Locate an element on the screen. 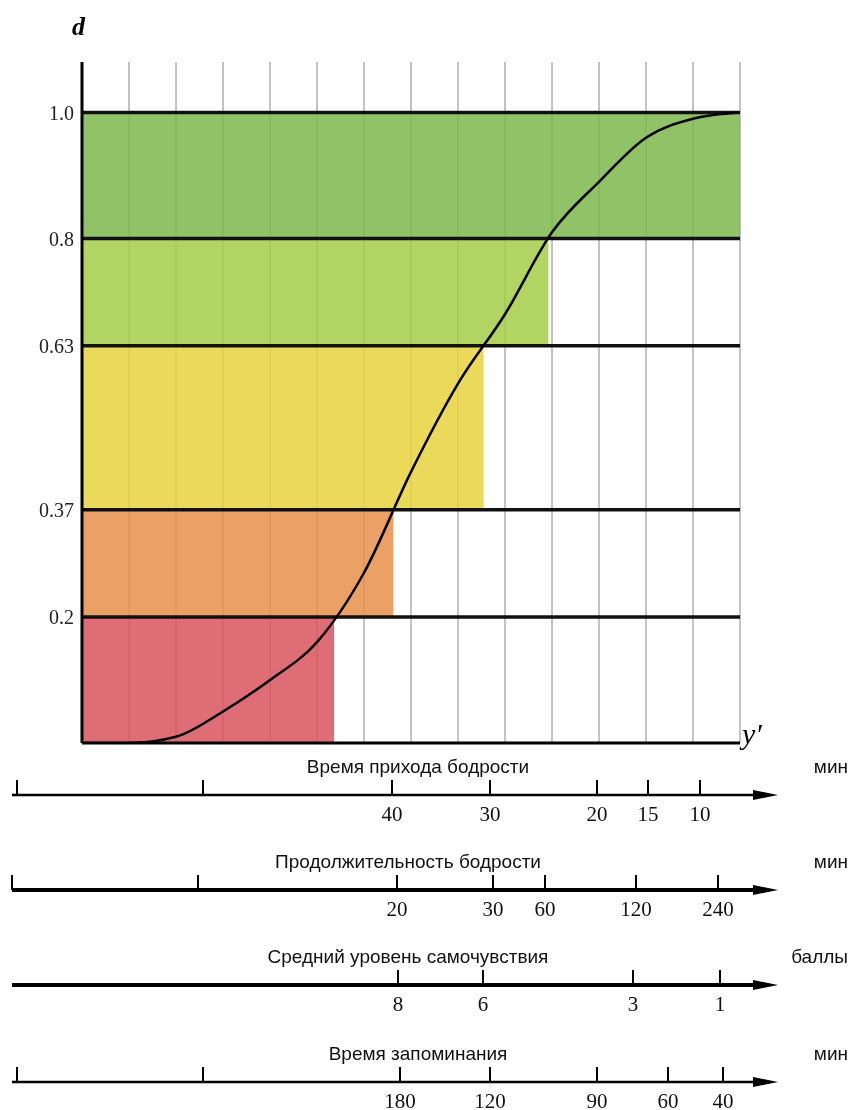 The height and width of the screenshot is (1110, 853). text: Время запоминания is located at coordinates (418, 1053).